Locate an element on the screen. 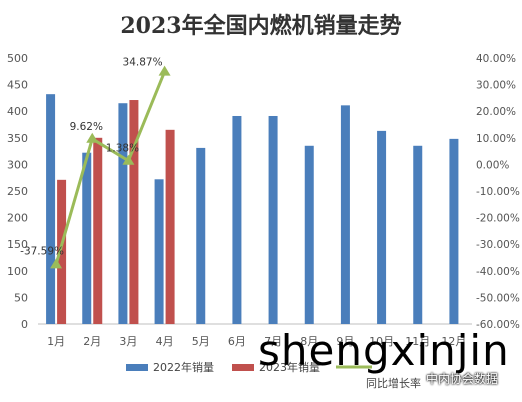 The width and height of the screenshot is (522, 402). y-tick-label: 500 is located at coordinates (17, 58).